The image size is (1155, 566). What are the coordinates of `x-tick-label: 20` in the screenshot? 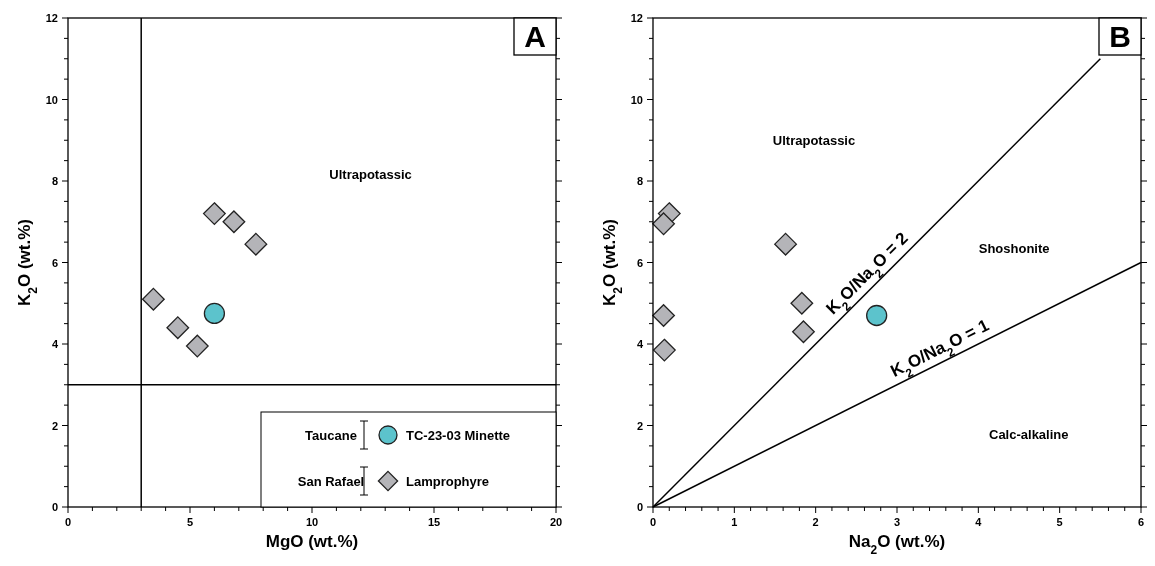 It's located at (556, 522).